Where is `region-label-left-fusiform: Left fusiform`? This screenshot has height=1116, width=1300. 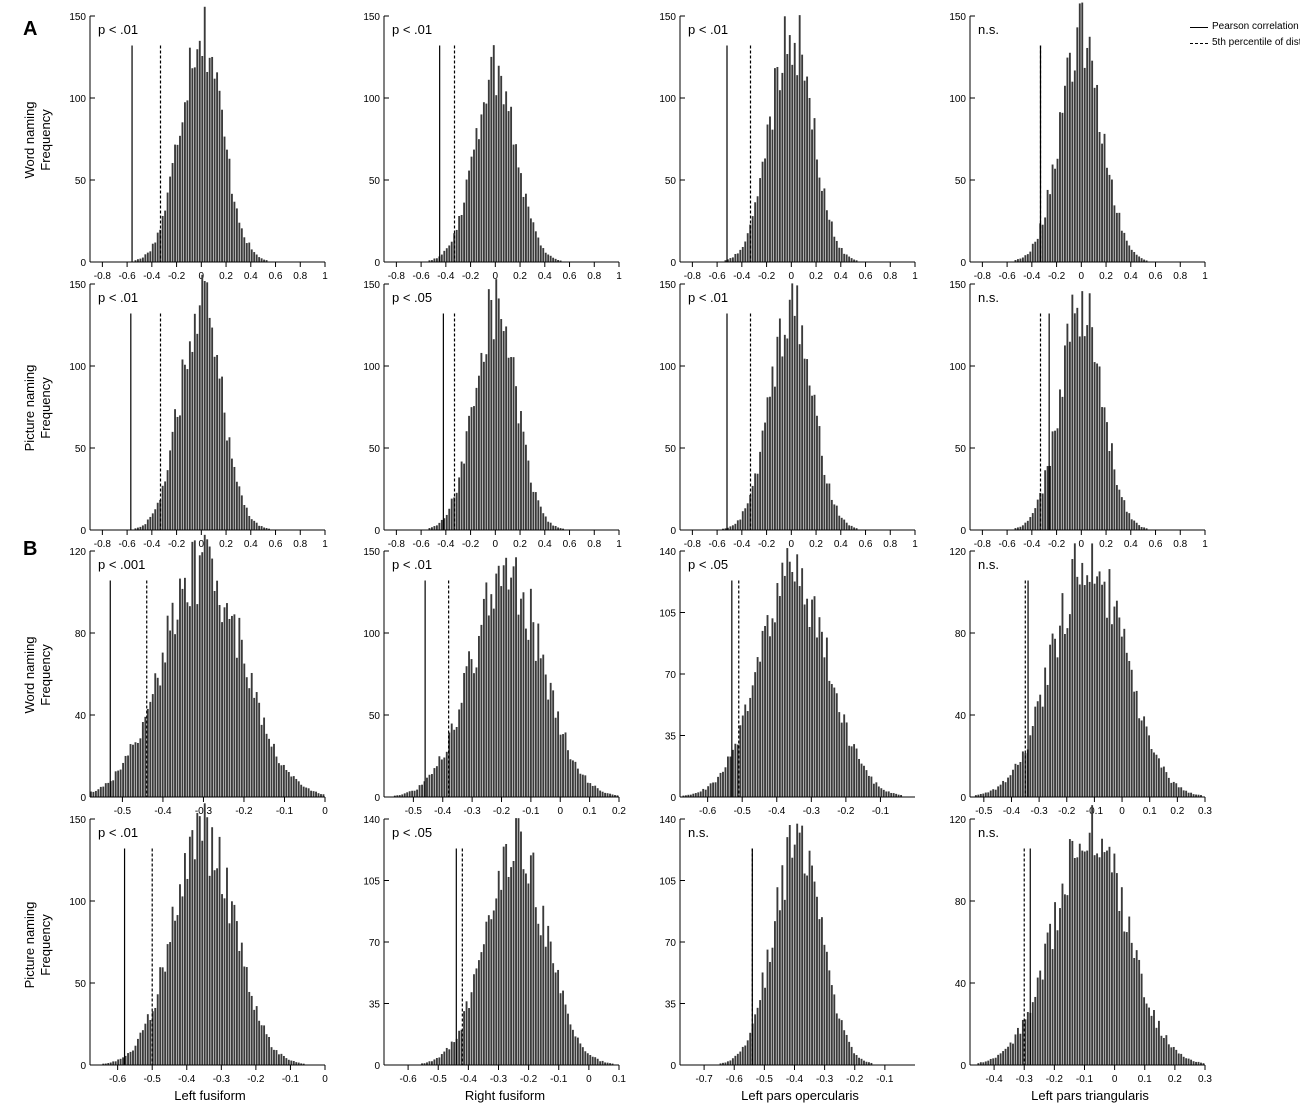
region-label-left-fusiform: Left fusiform is located at coordinates (210, 1095).